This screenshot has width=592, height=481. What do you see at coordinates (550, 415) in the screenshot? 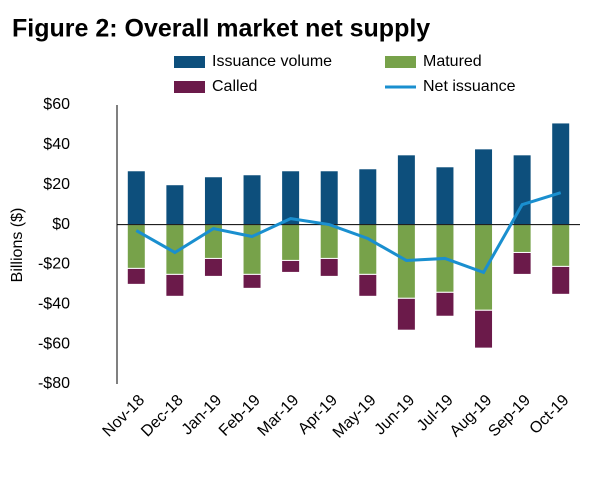
I see `x-tick-label: Oct-19` at bounding box center [550, 415].